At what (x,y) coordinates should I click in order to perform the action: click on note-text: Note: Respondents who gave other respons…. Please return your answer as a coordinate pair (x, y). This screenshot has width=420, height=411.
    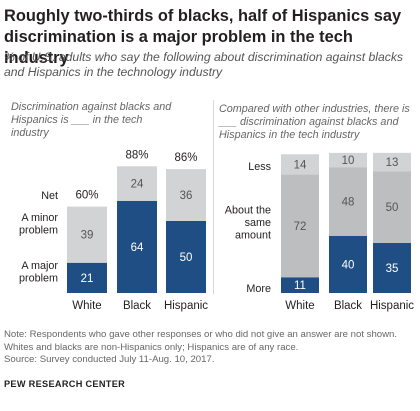
    Looking at the image, I should click on (201, 341).